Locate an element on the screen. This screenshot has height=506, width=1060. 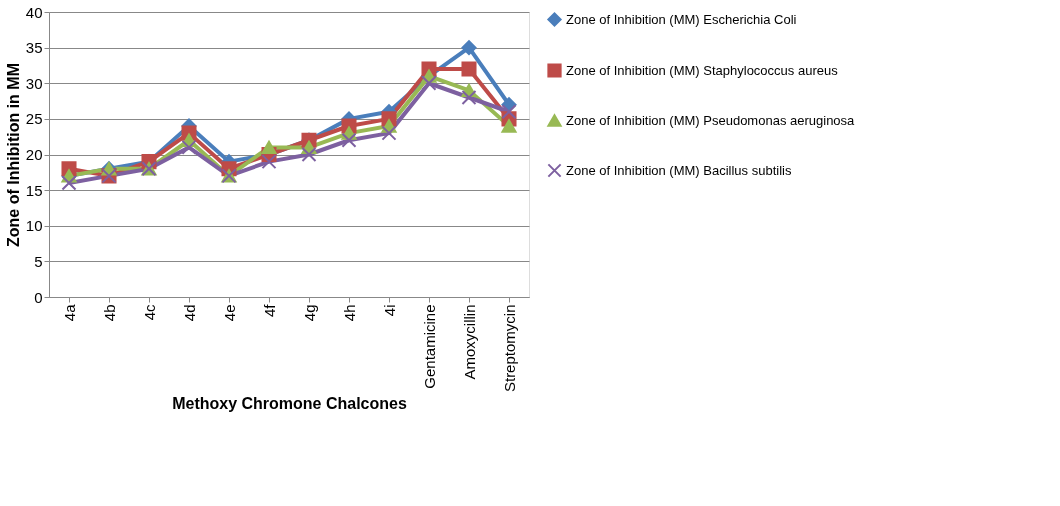
x-axis-title: Methoxy Chromone Chalcones is located at coordinates (289, 404).